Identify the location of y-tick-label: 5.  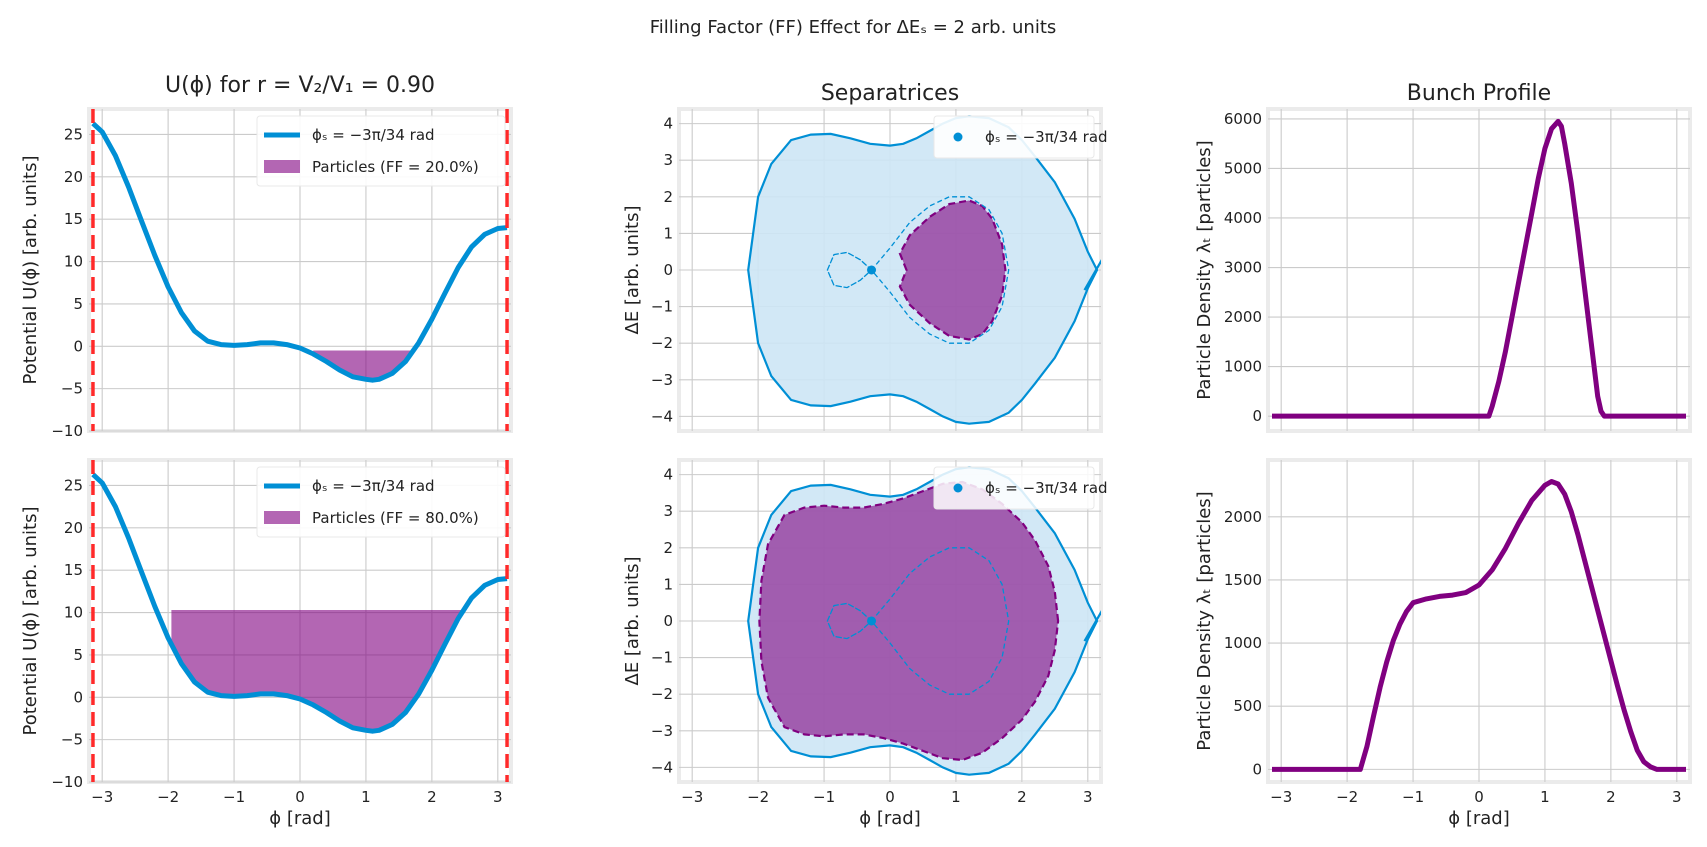
(78, 655).